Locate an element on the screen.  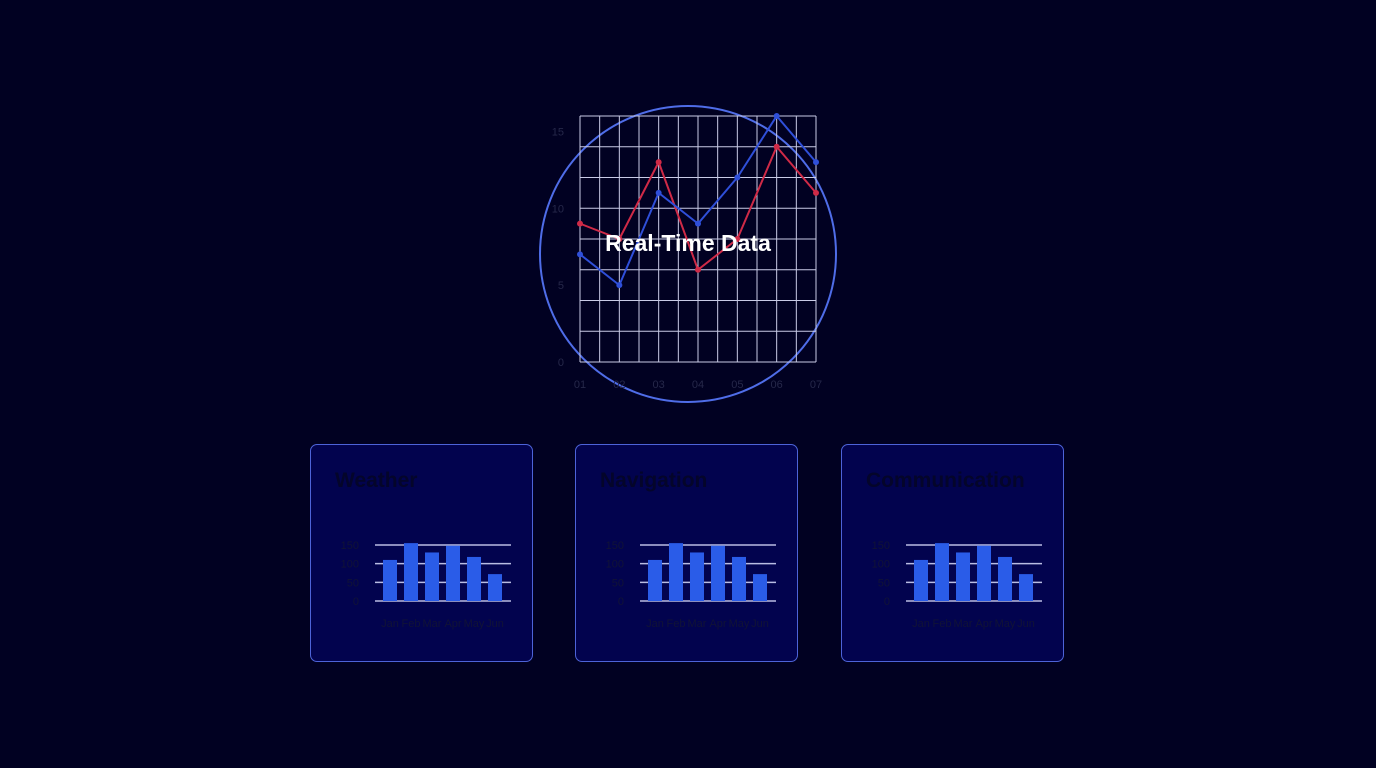
y-tick-label: 5 is located at coordinates (561, 286).